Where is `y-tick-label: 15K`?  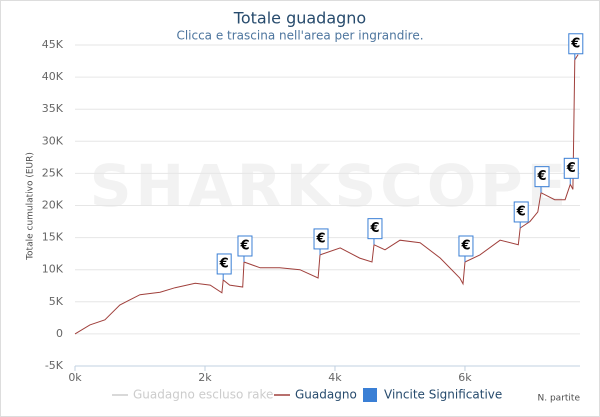
y-tick-label: 15K is located at coordinates (53, 237).